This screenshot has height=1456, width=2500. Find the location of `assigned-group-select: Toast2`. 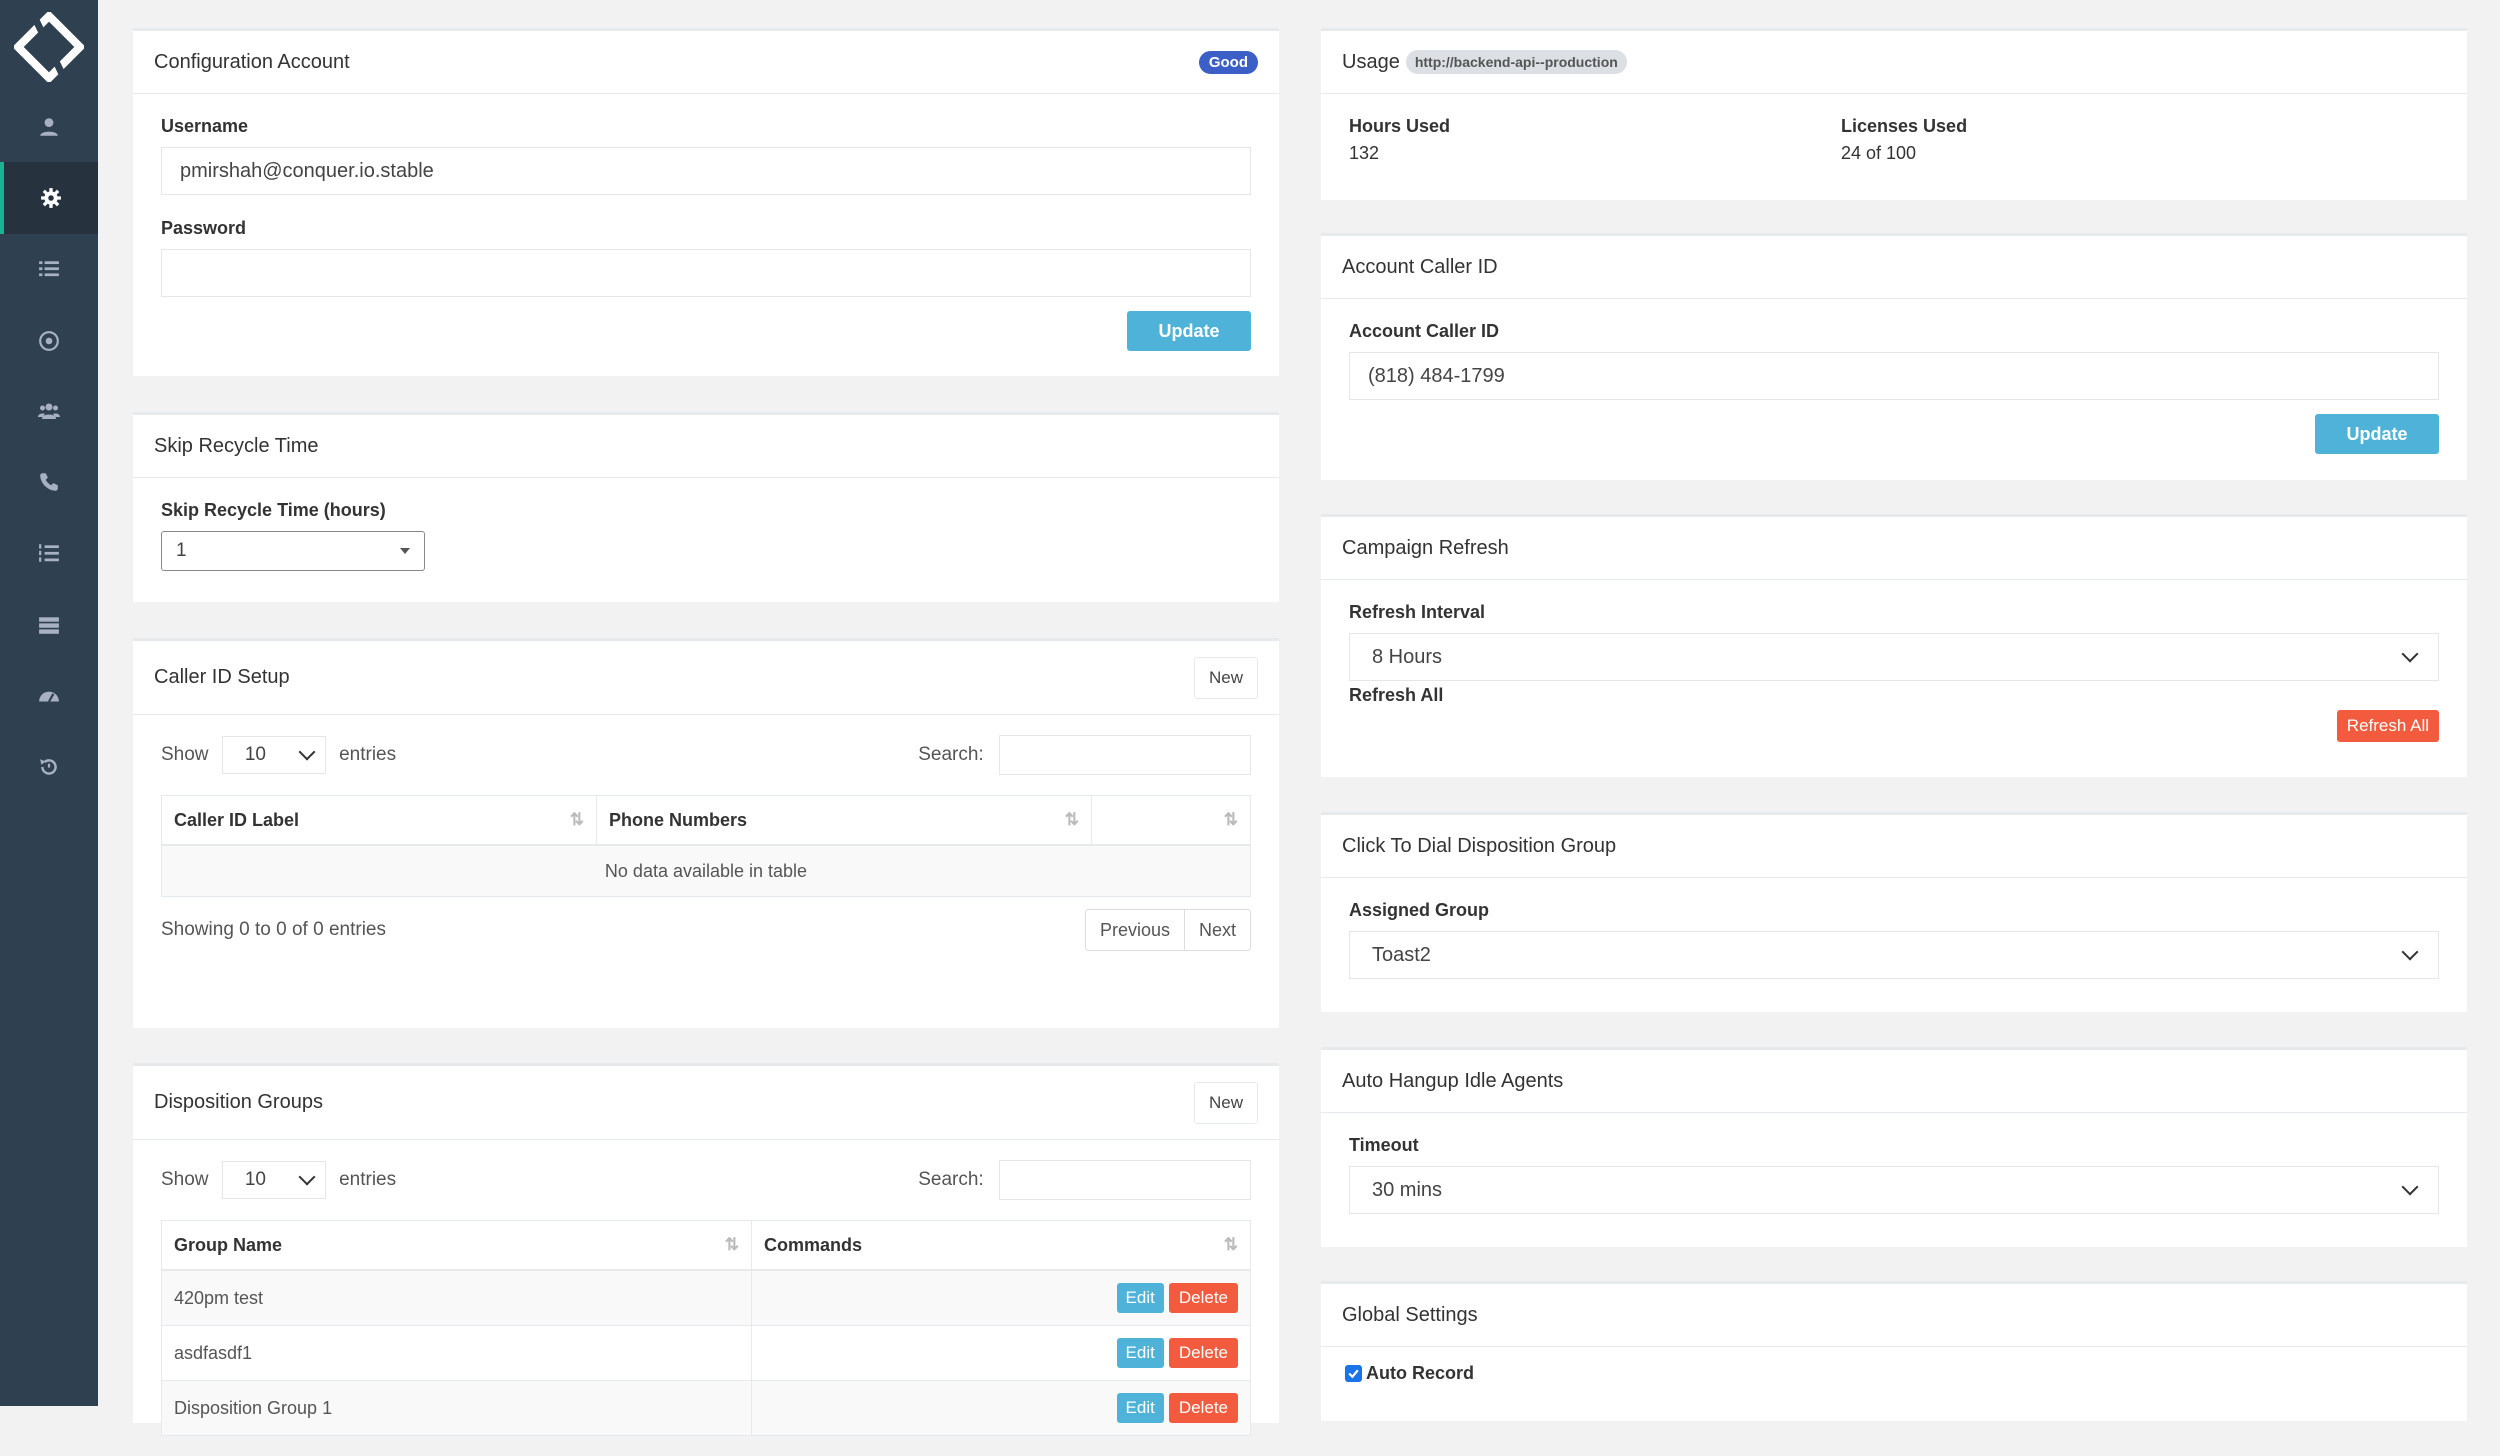

assigned-group-select: Toast2 is located at coordinates (1894, 955).